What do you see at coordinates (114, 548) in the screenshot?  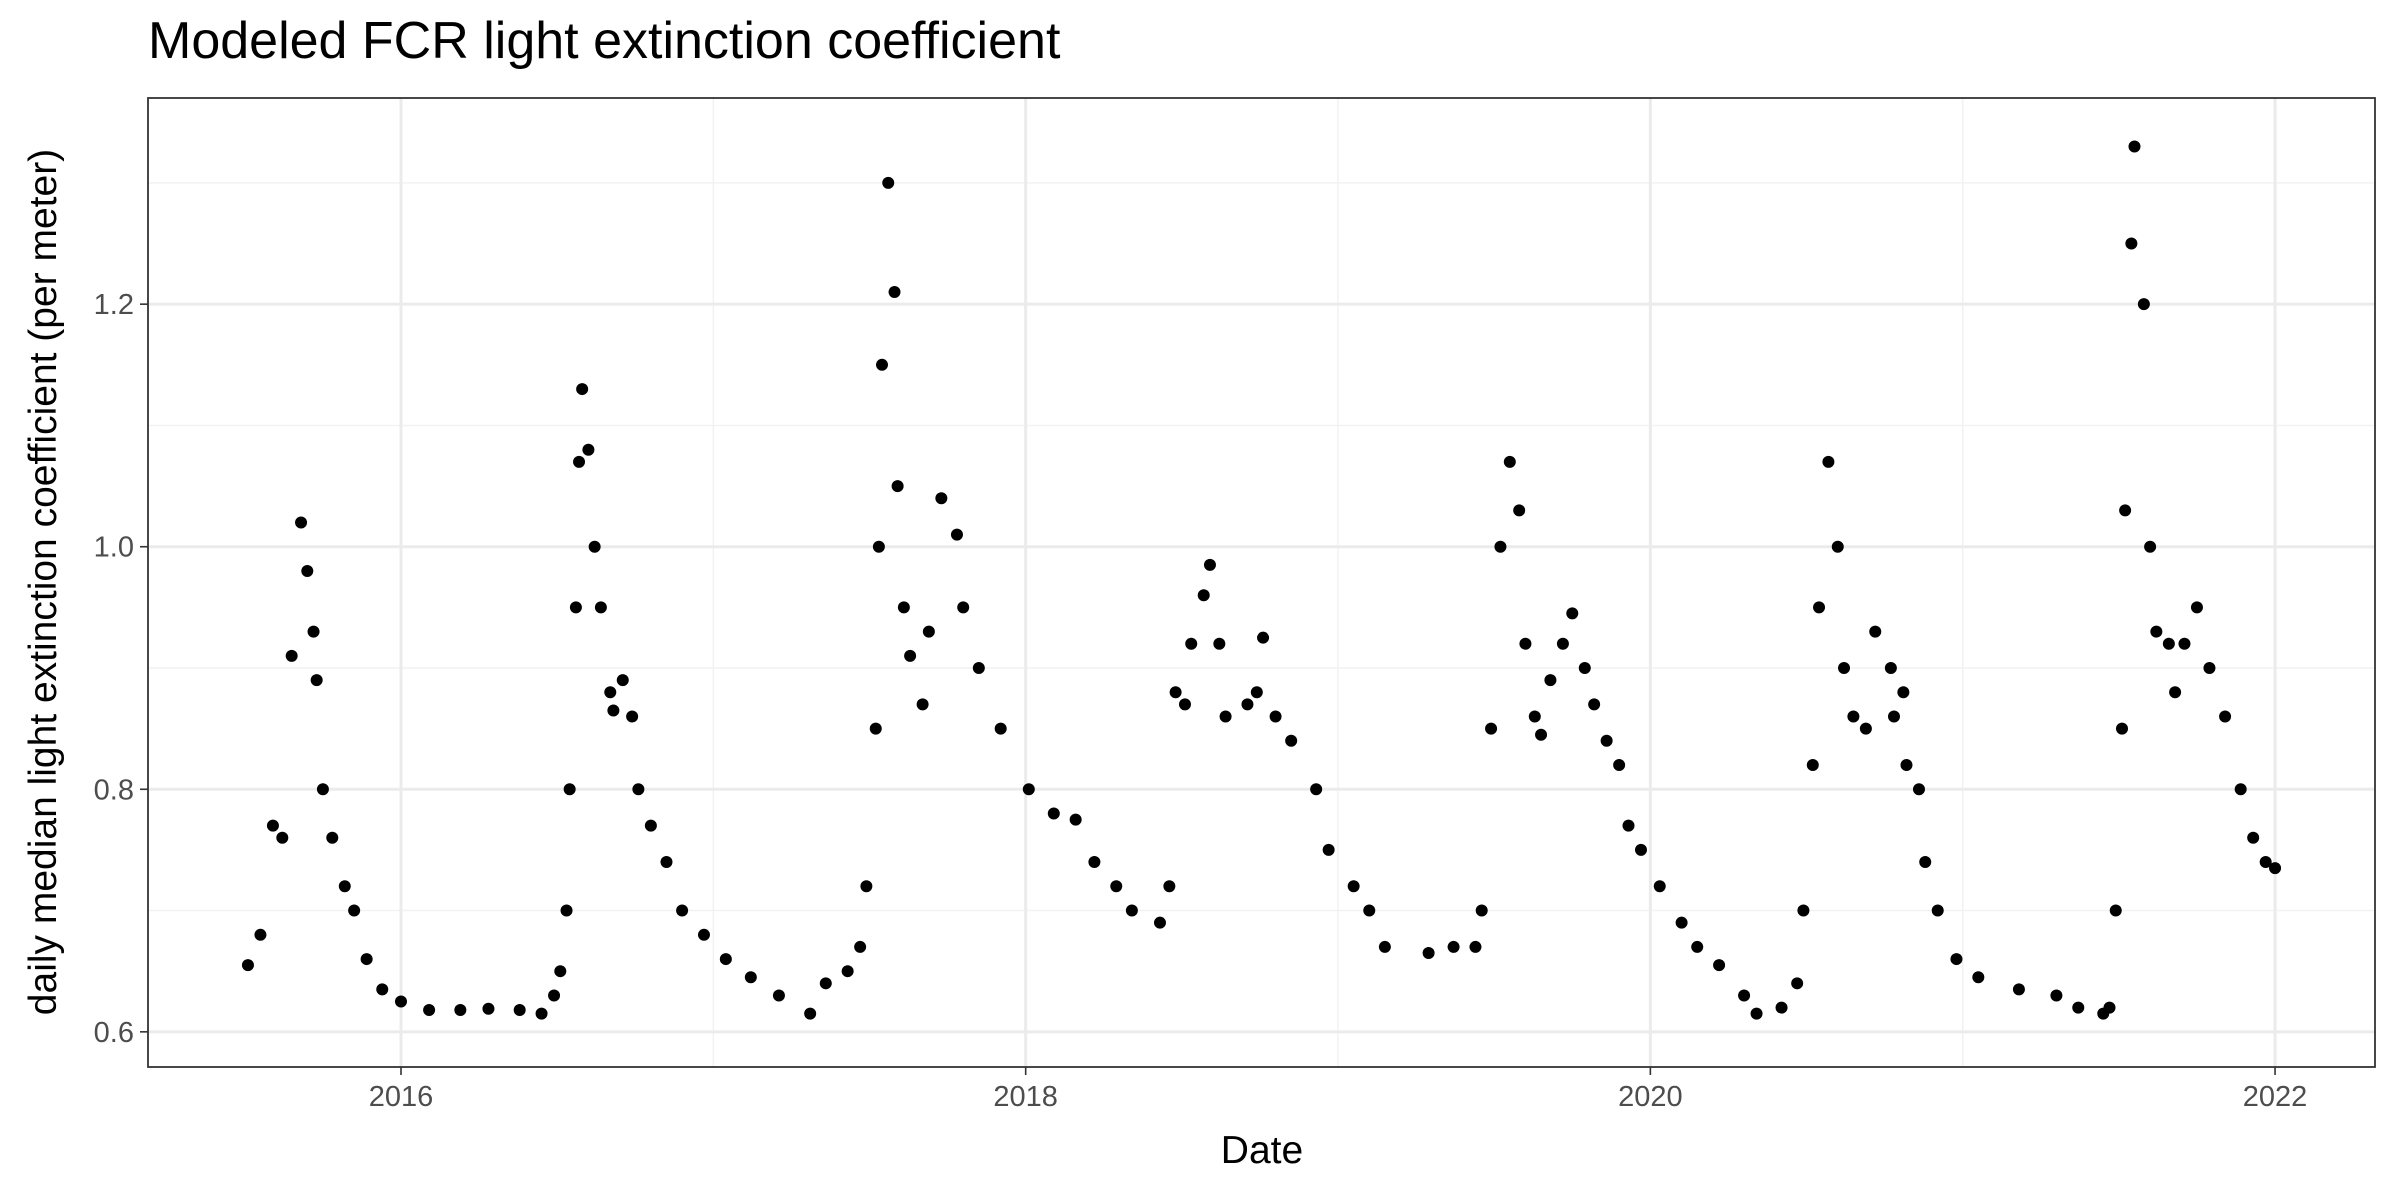 I see `y-tick-label: 1.0` at bounding box center [114, 548].